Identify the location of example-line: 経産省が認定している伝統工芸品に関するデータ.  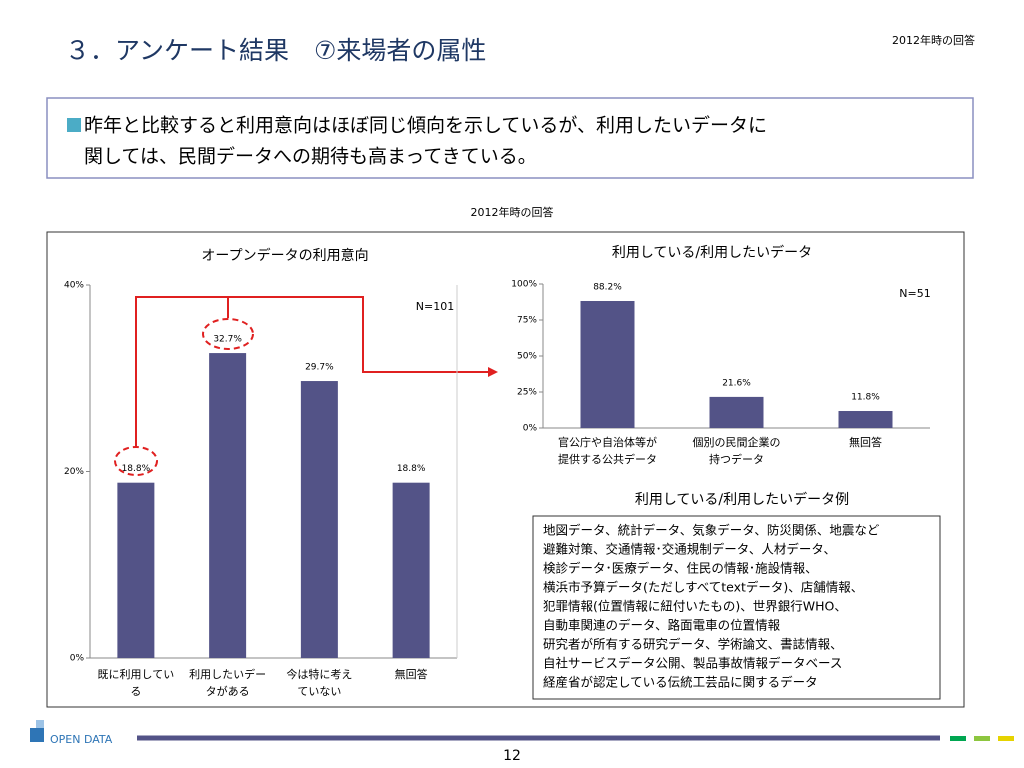
(680, 682).